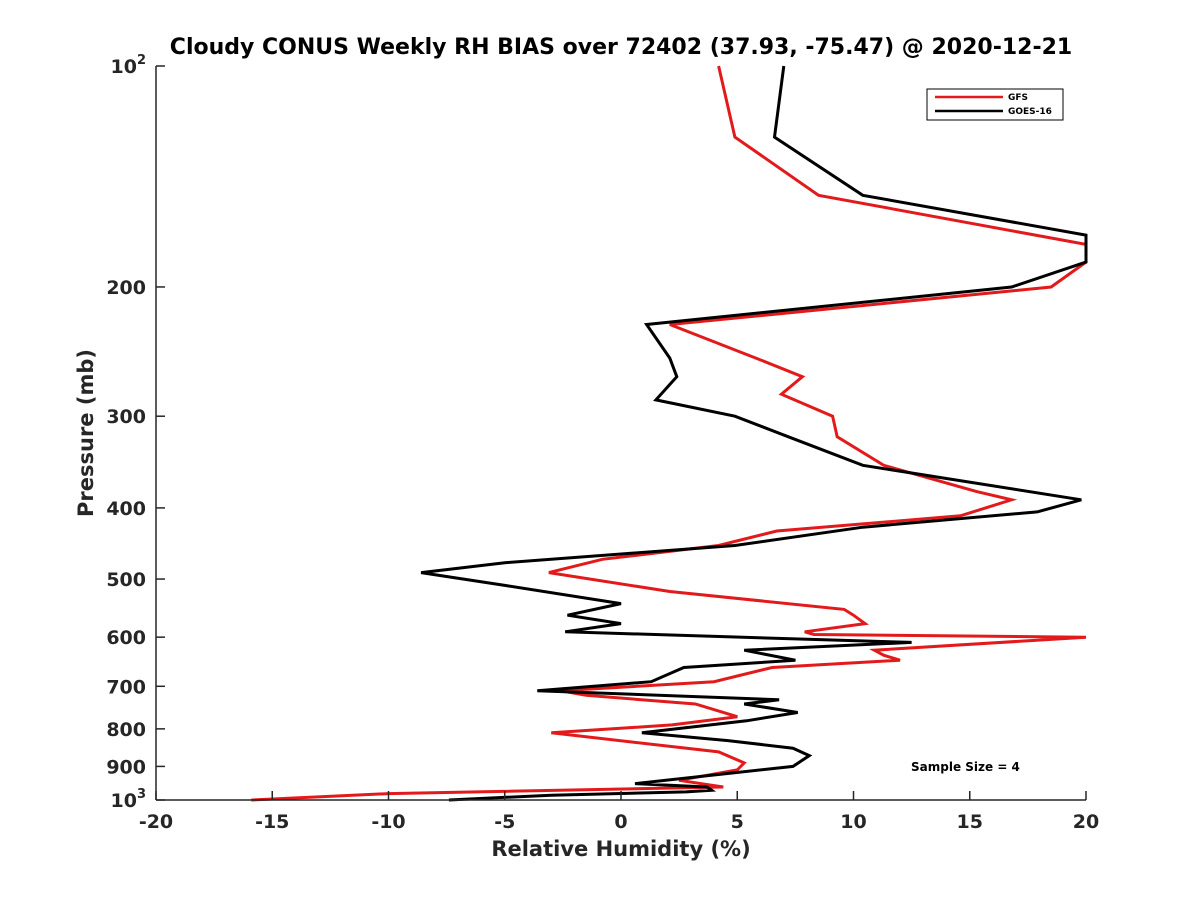 The image size is (1200, 900). Describe the element at coordinates (737, 822) in the screenshot. I see `x-tick-label: 5` at that location.